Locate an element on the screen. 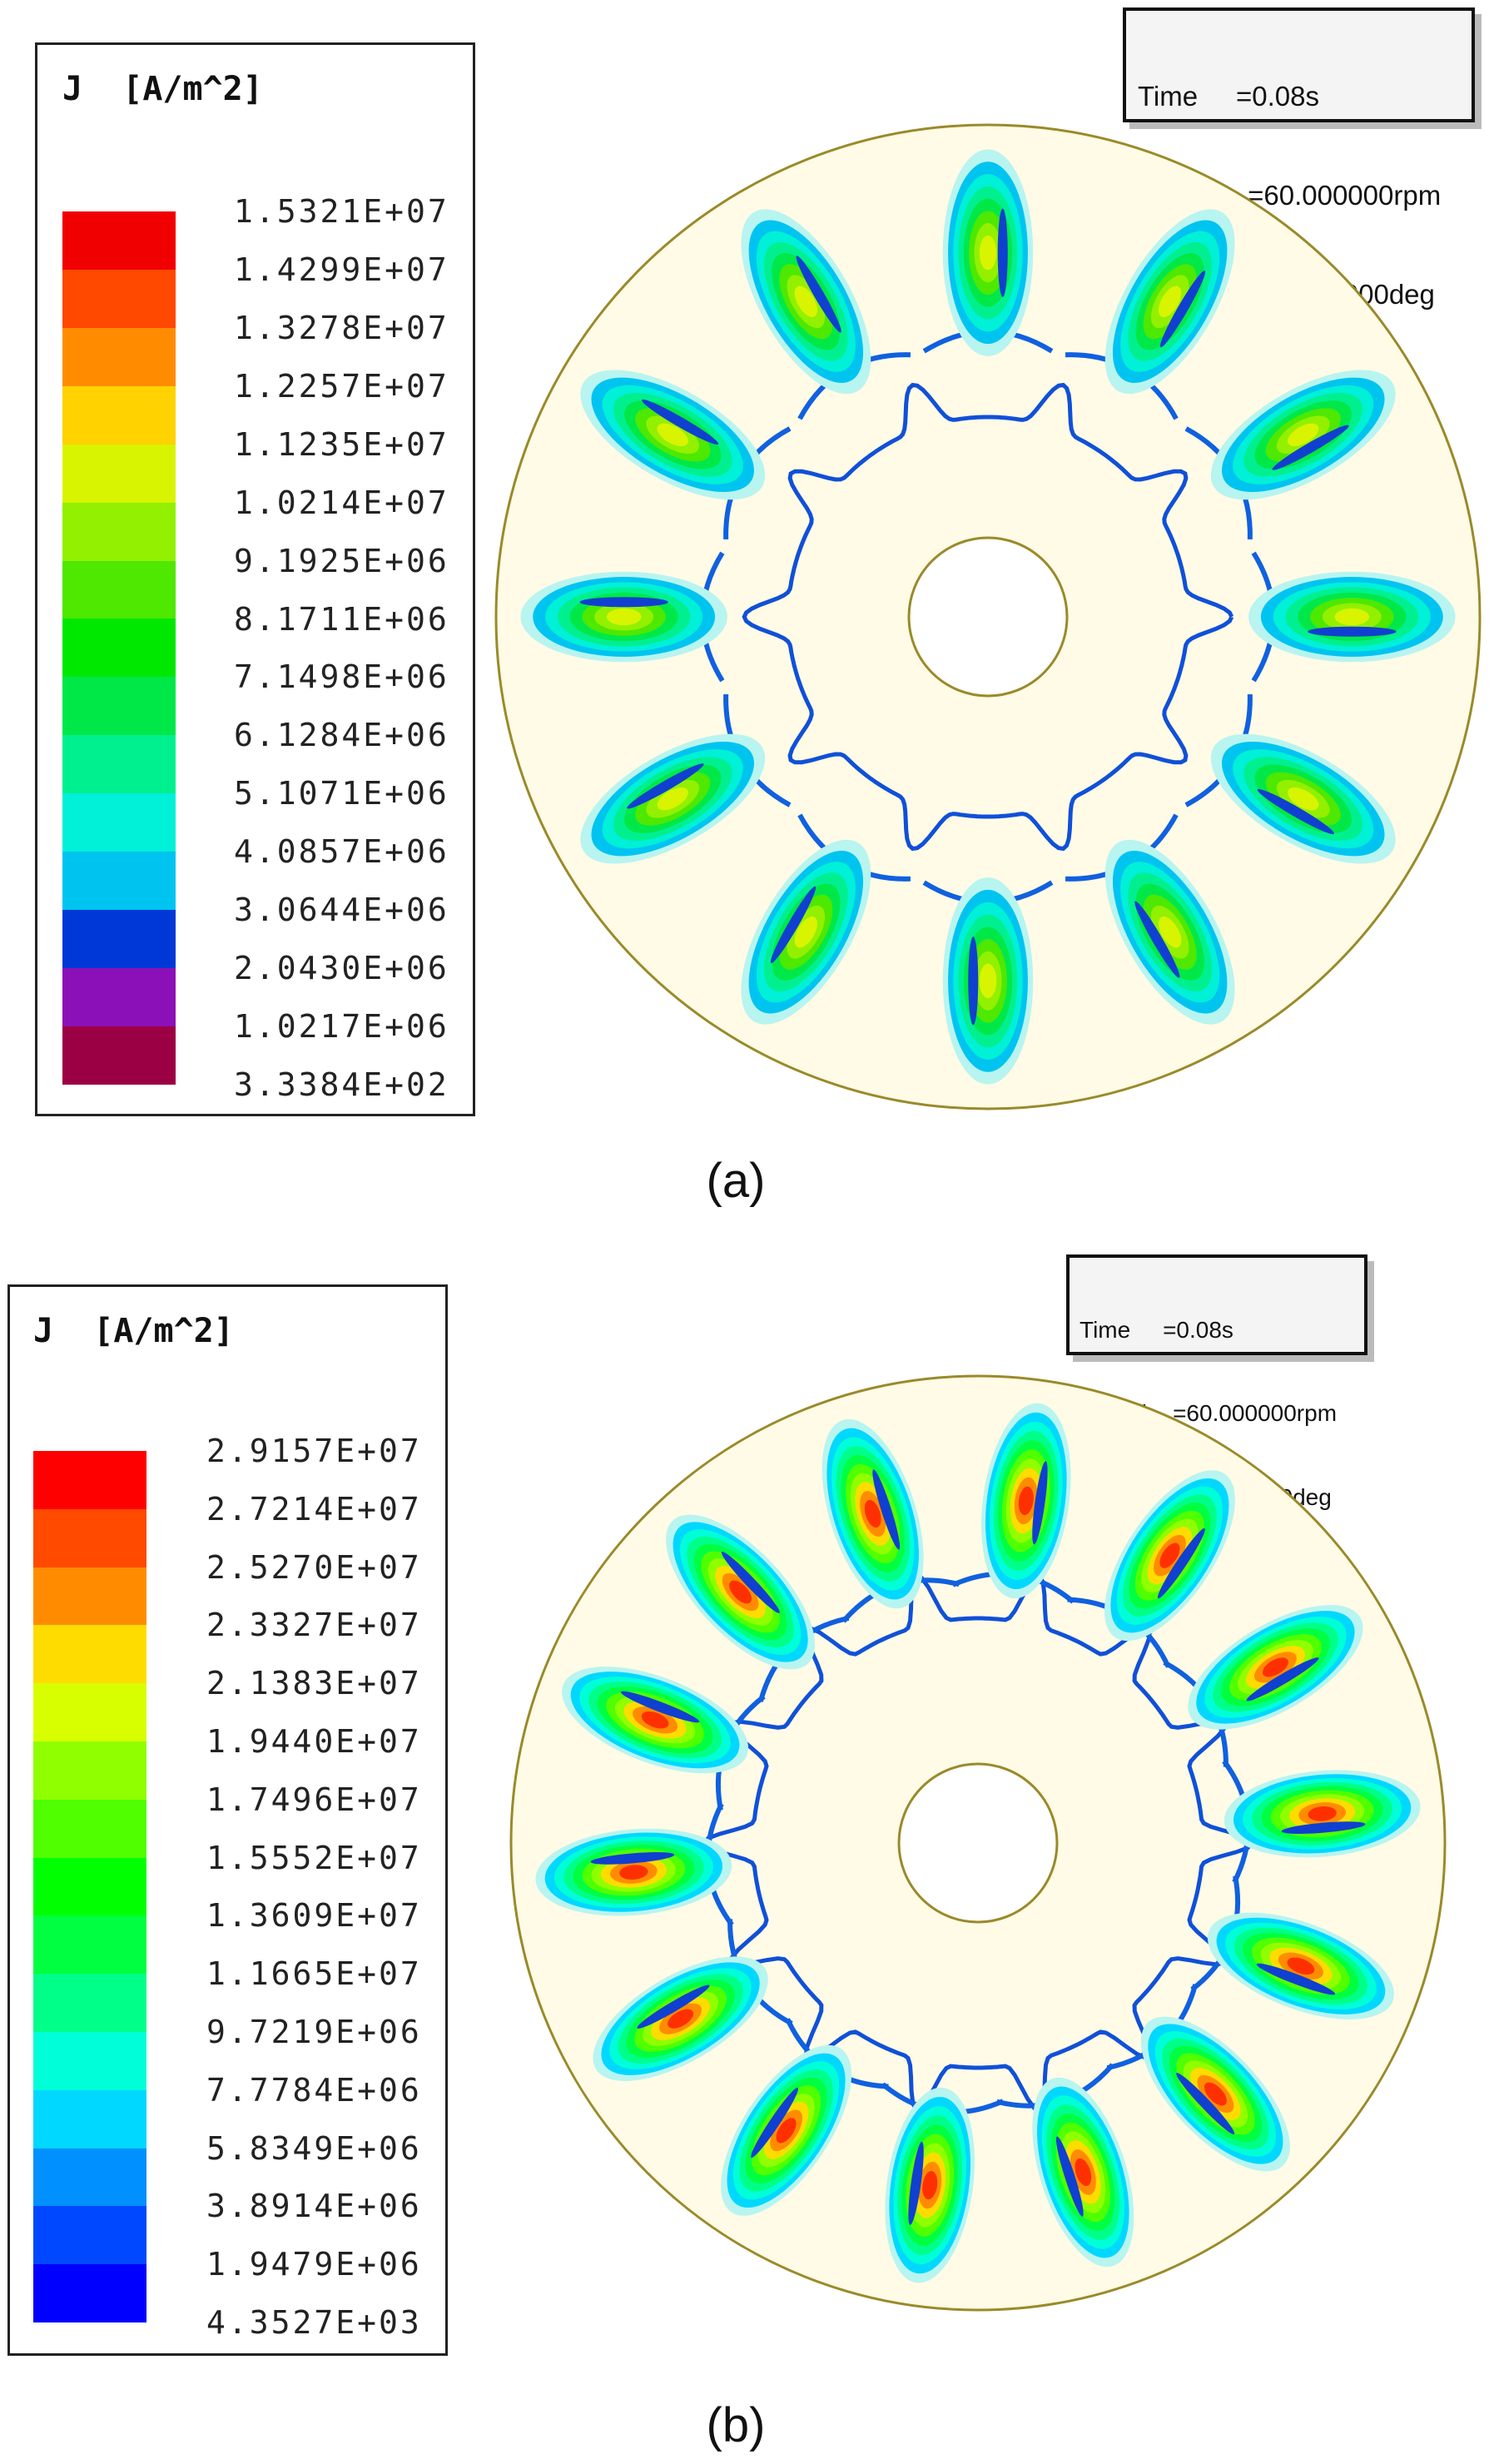  caption-a: (a) is located at coordinates (736, 1181).